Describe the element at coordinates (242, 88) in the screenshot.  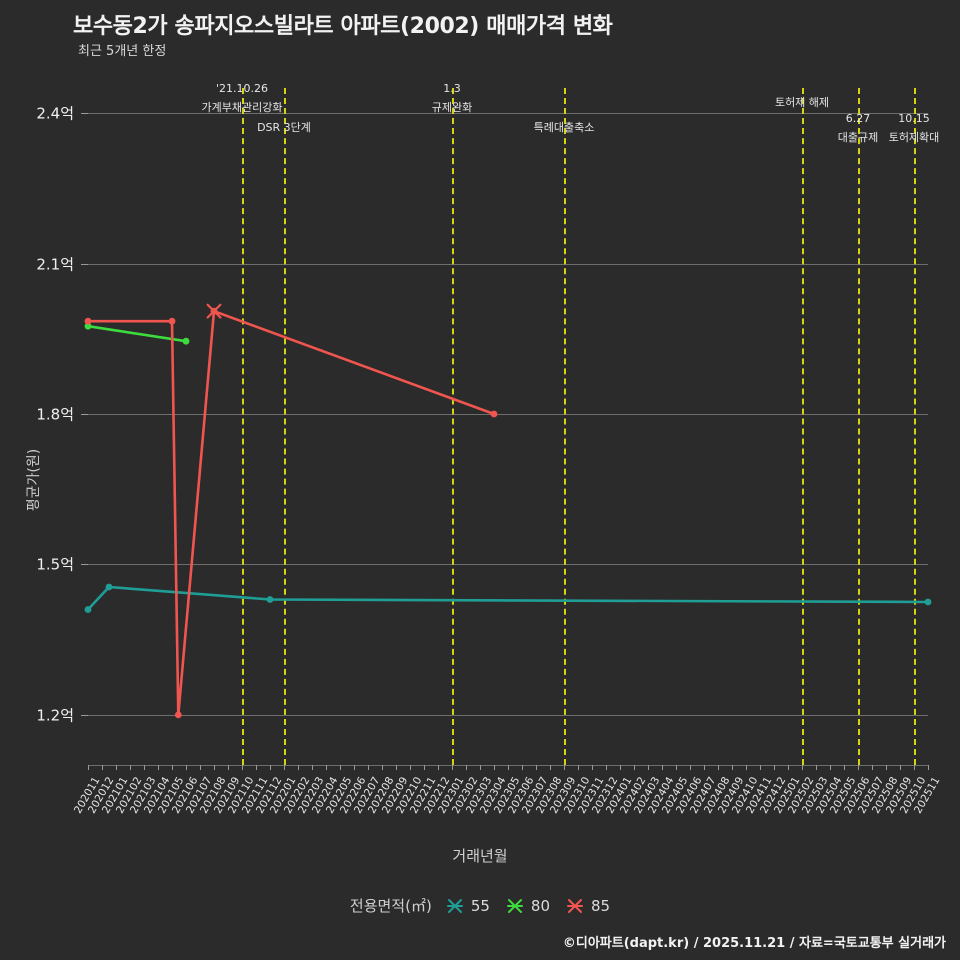
I see `event-date-label: '21.10.26` at that location.